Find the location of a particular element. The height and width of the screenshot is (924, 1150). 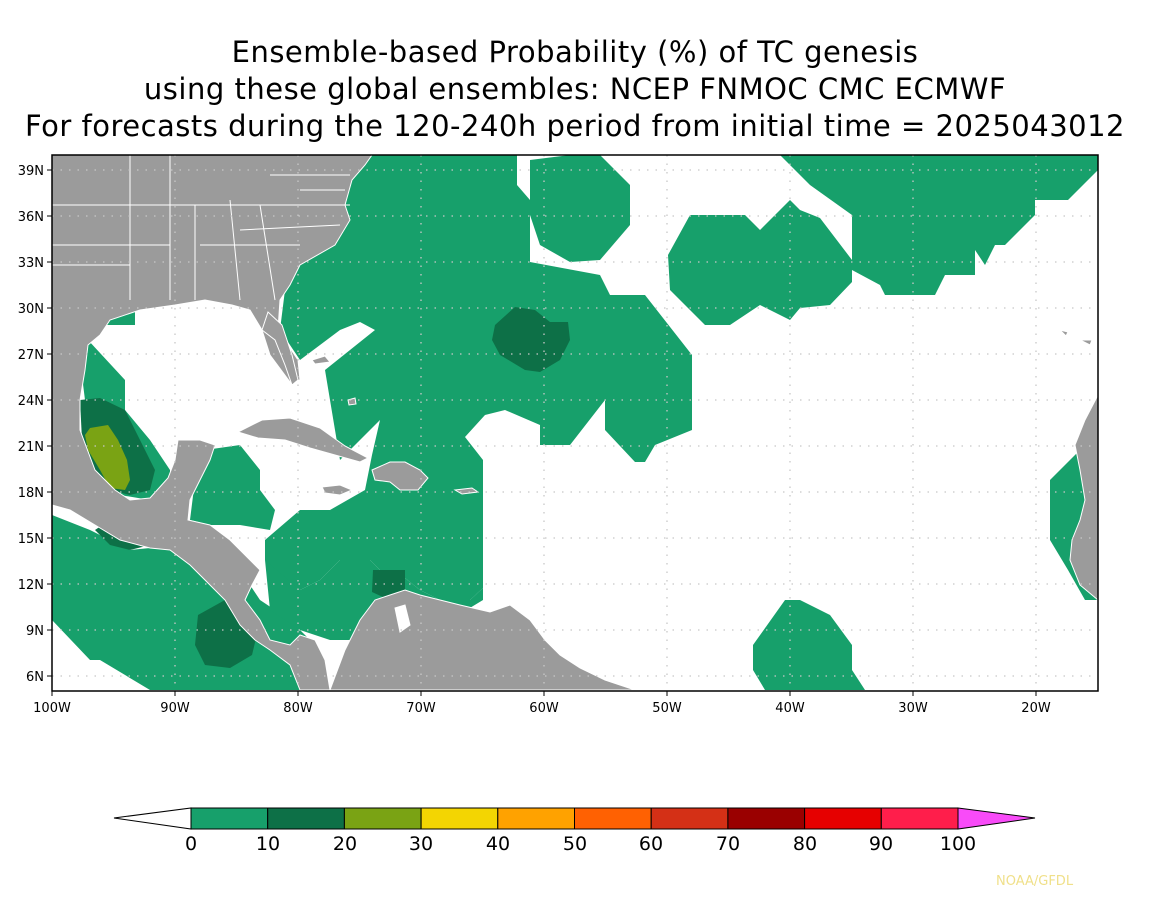

lat-label: 18N is located at coordinates (31, 493).